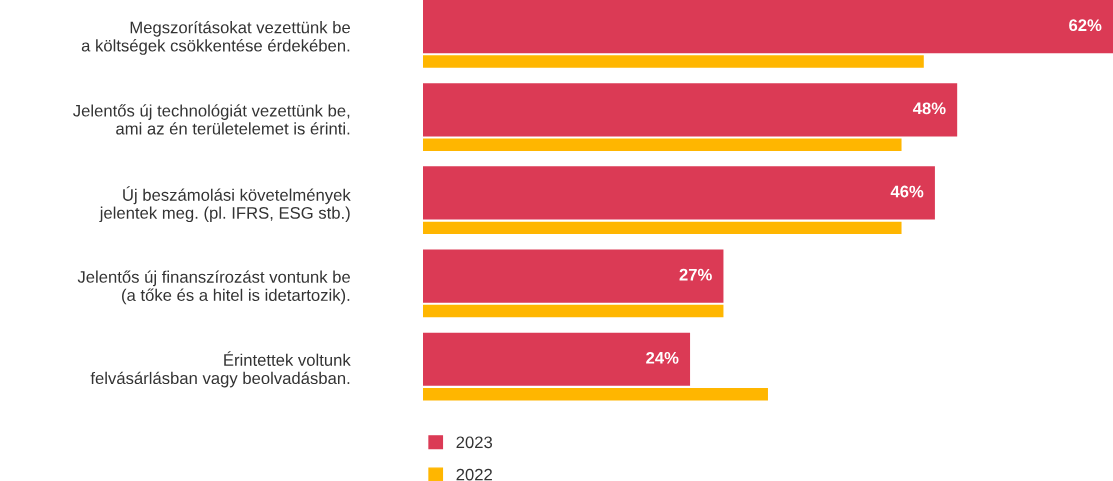  Describe the element at coordinates (695, 274) in the screenshot. I see `data-label: 27%` at that location.